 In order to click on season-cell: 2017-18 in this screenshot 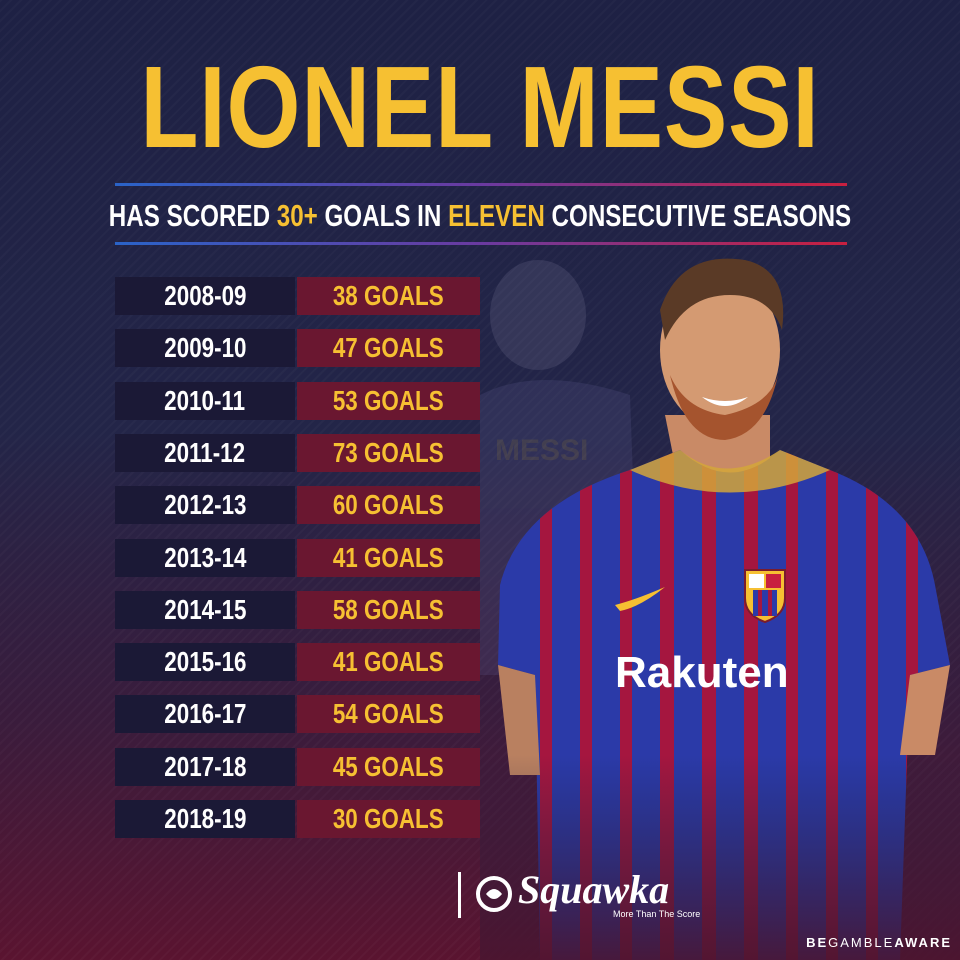, I will do `click(205, 766)`.